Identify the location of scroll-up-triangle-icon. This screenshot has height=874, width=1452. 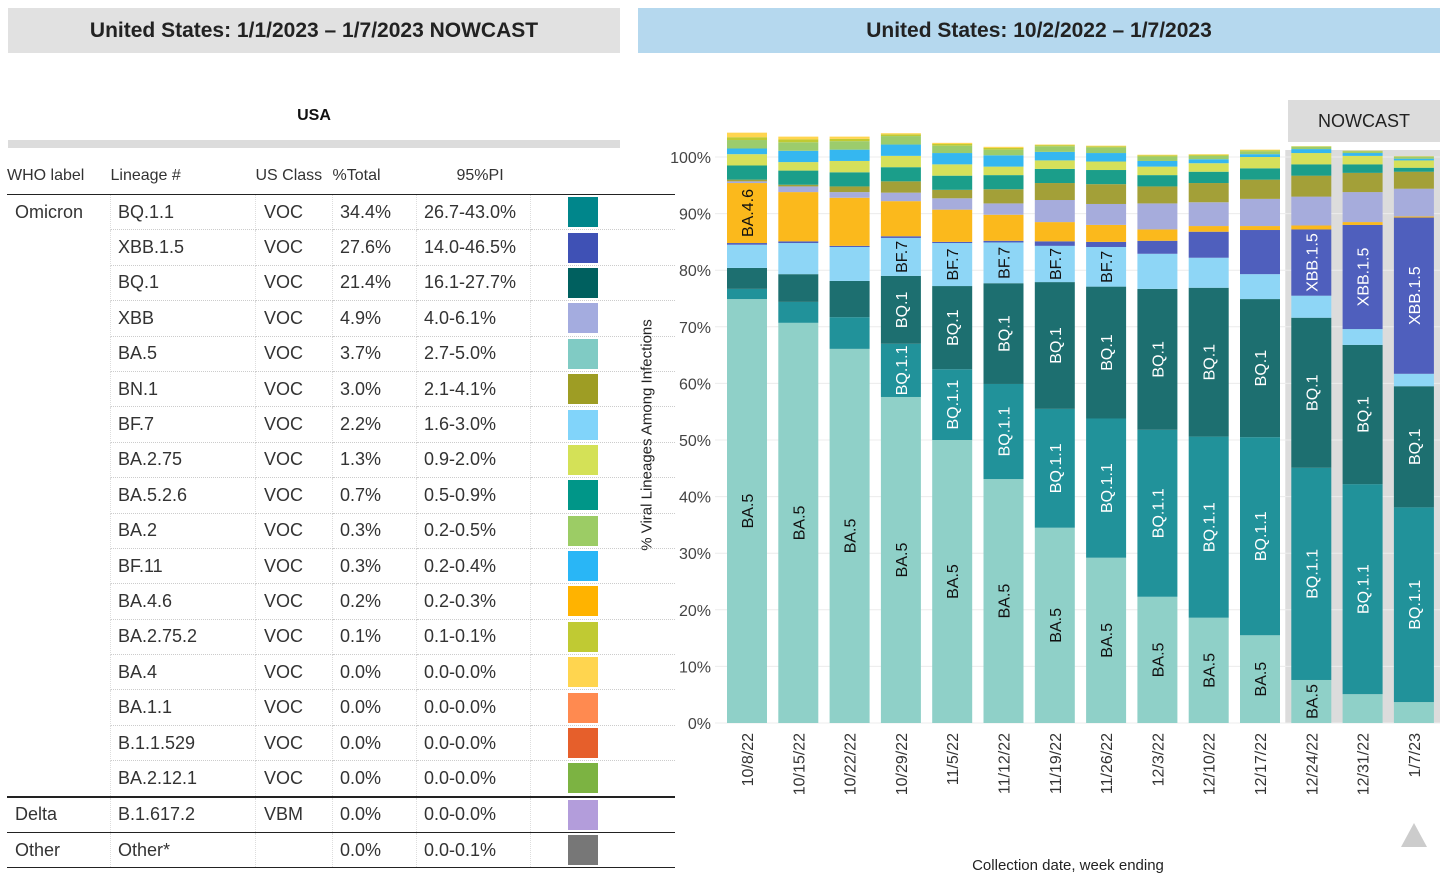
(1414, 835).